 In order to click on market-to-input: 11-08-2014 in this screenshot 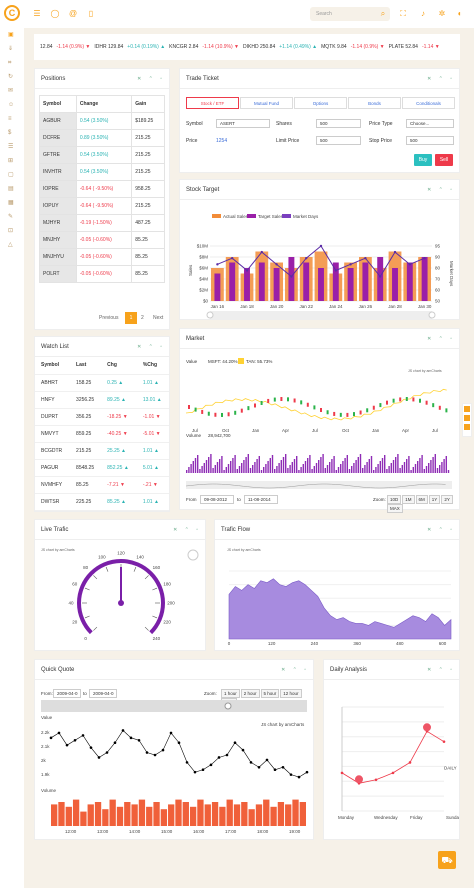, I will do `click(261, 499)`.